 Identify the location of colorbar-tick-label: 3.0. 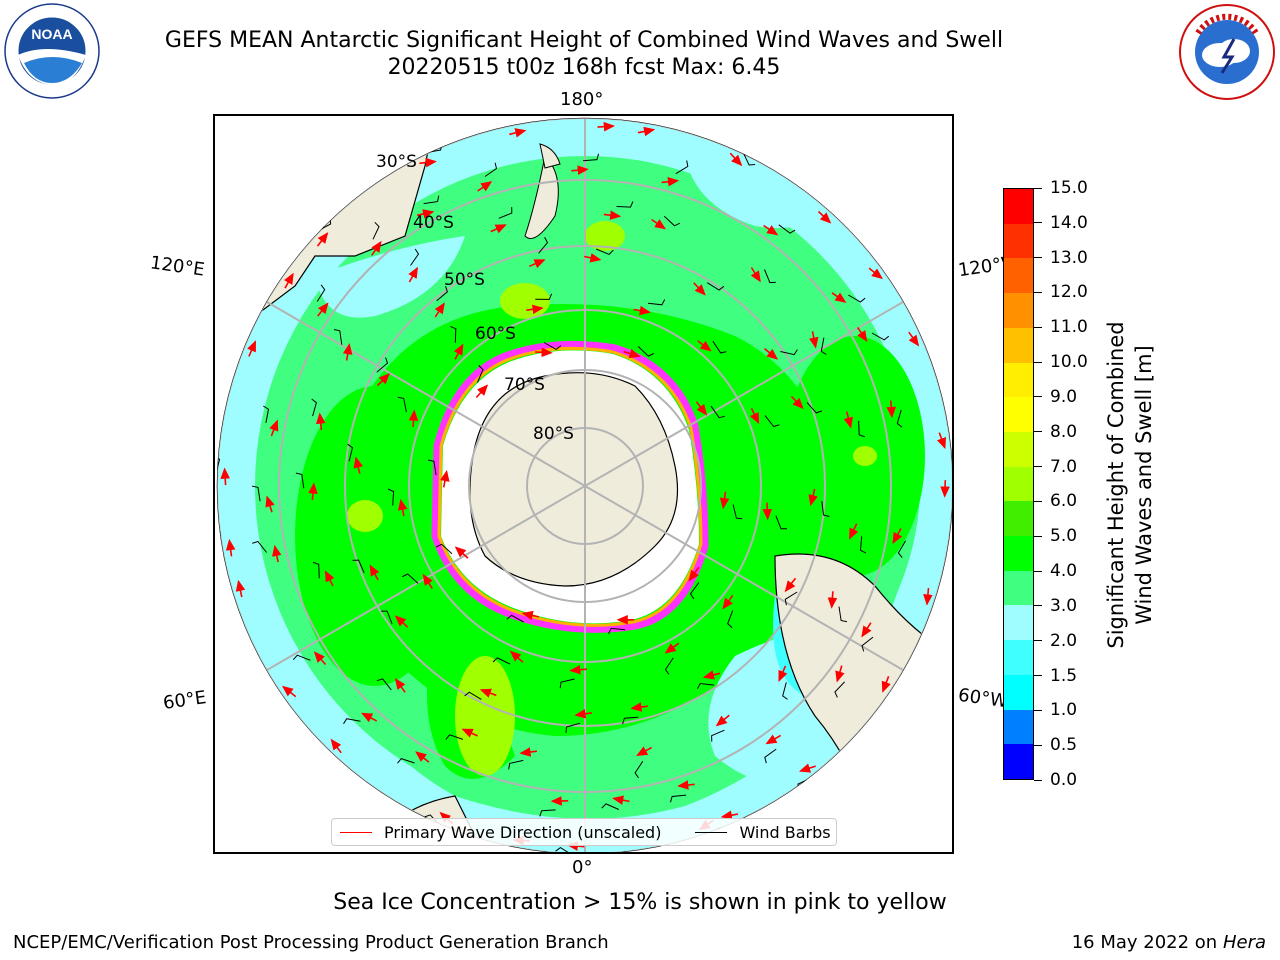
(1055, 606).